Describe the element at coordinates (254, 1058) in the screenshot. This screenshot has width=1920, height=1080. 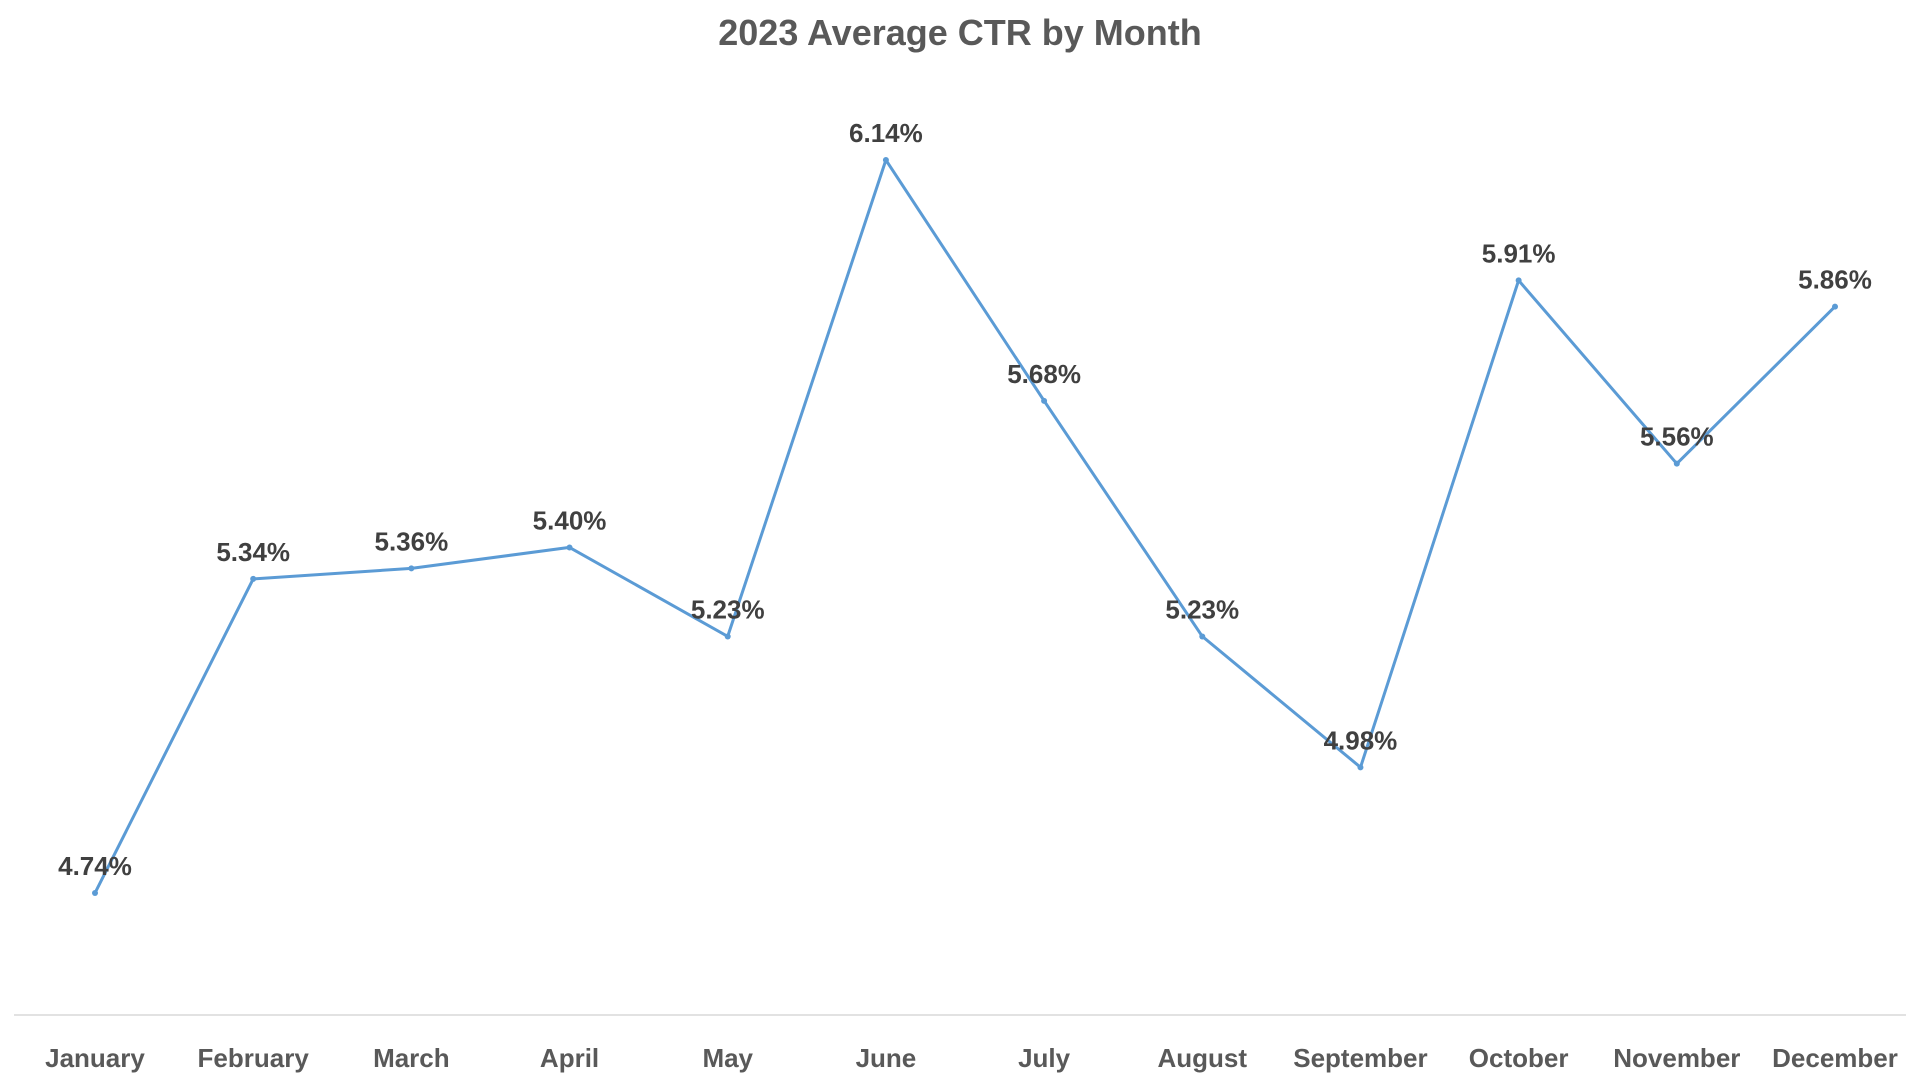
I see `x-tick-label: February` at that location.